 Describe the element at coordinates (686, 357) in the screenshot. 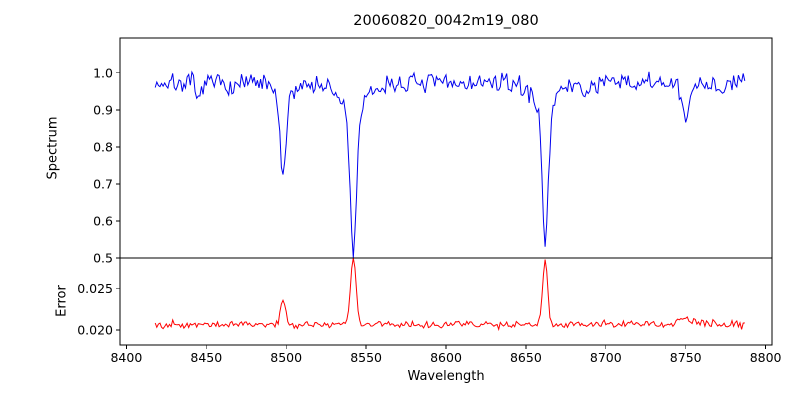

I see `x-tick-label: 8750` at that location.